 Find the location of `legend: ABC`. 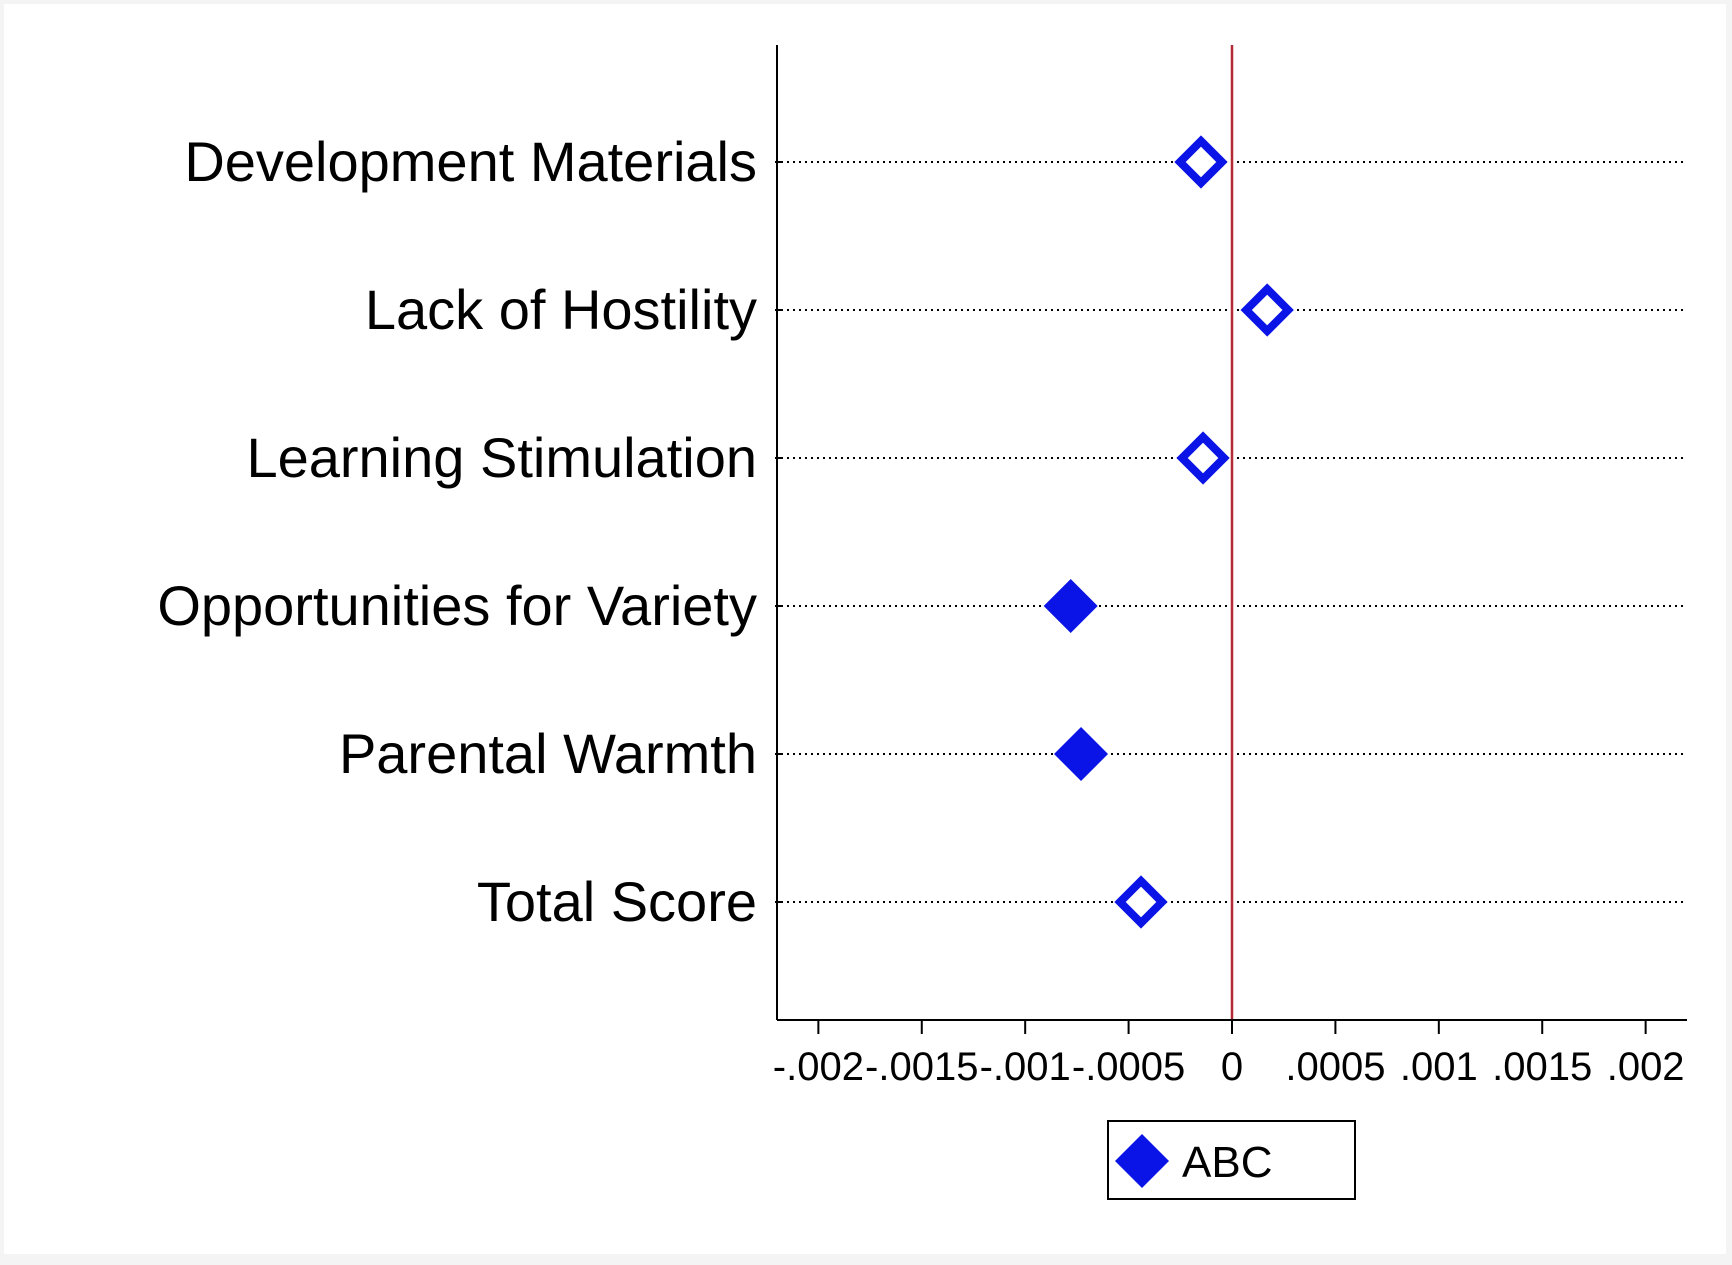

legend: ABC is located at coordinates (1231, 1160).